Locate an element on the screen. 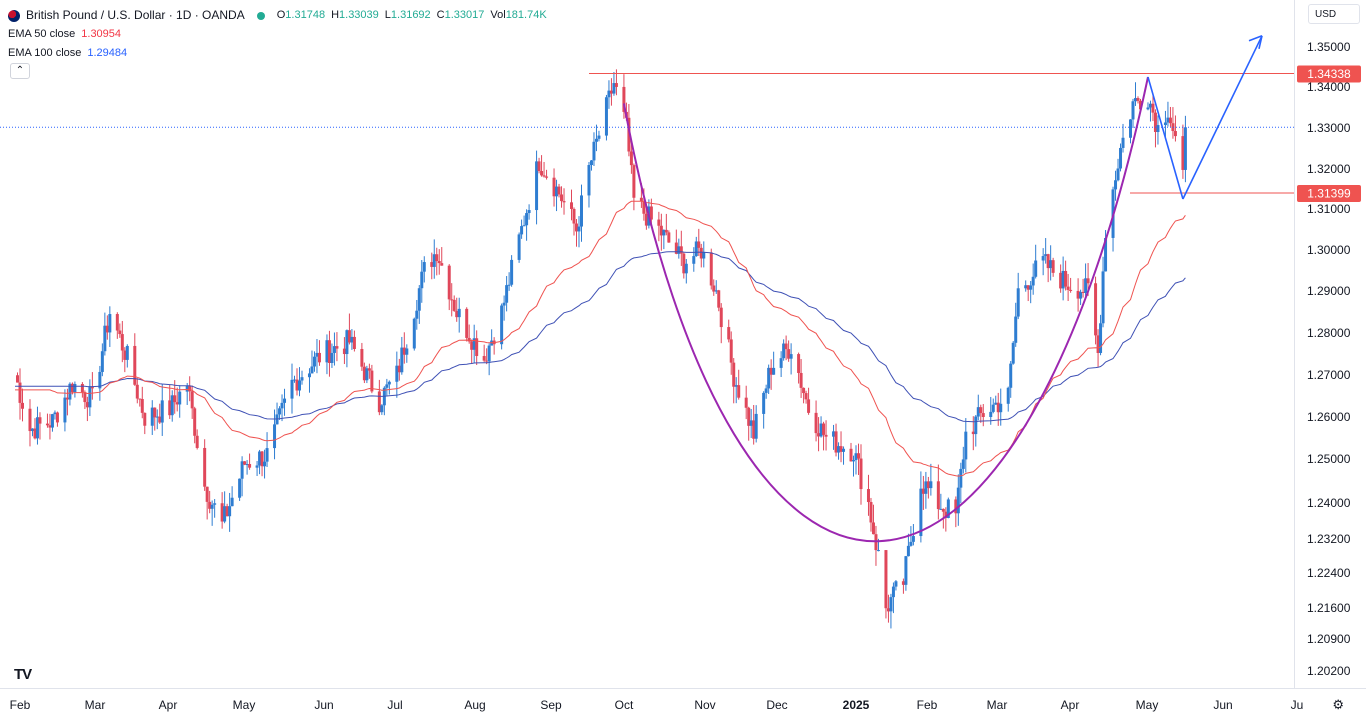 Image resolution: width=1366 pixels, height=723 pixels. market-status-icon is located at coordinates (260, 15).